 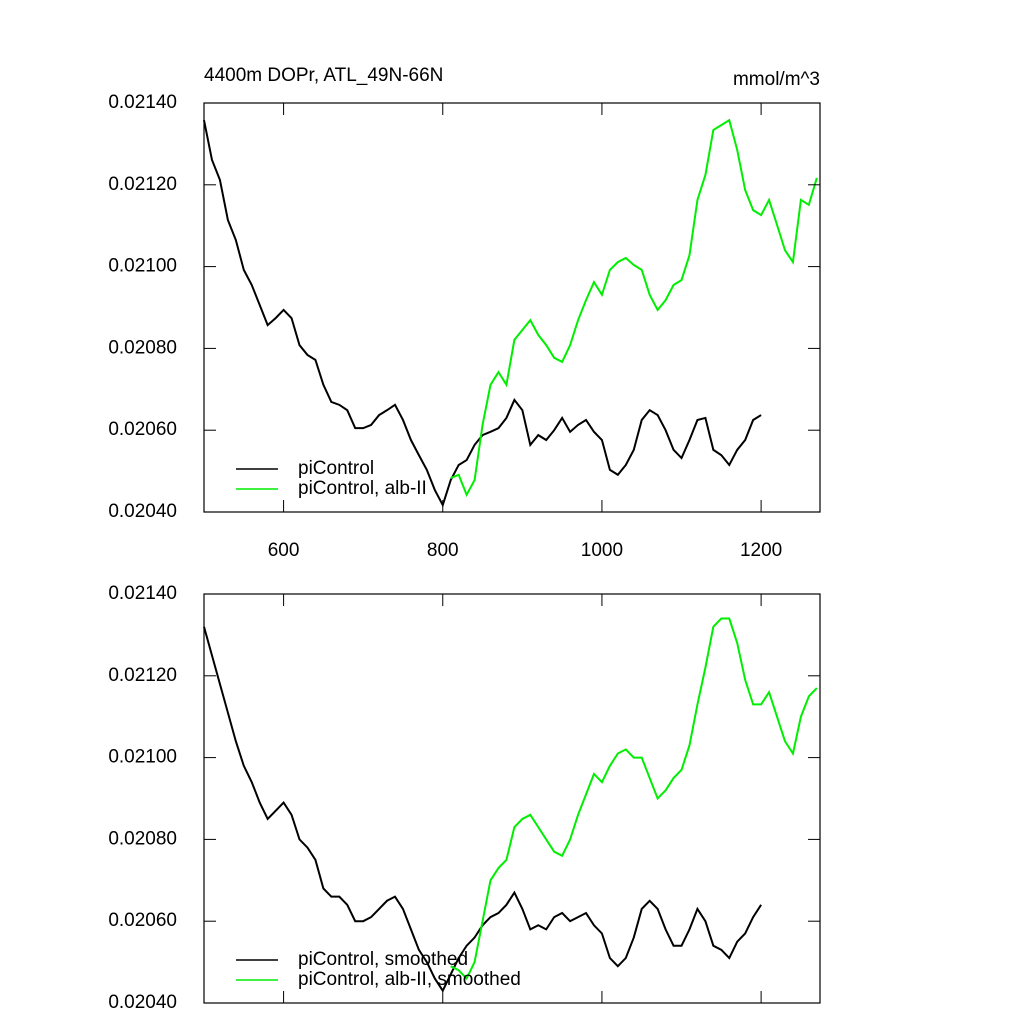 What do you see at coordinates (362, 488) in the screenshot?
I see `legend-label: piControl, alb-II` at bounding box center [362, 488].